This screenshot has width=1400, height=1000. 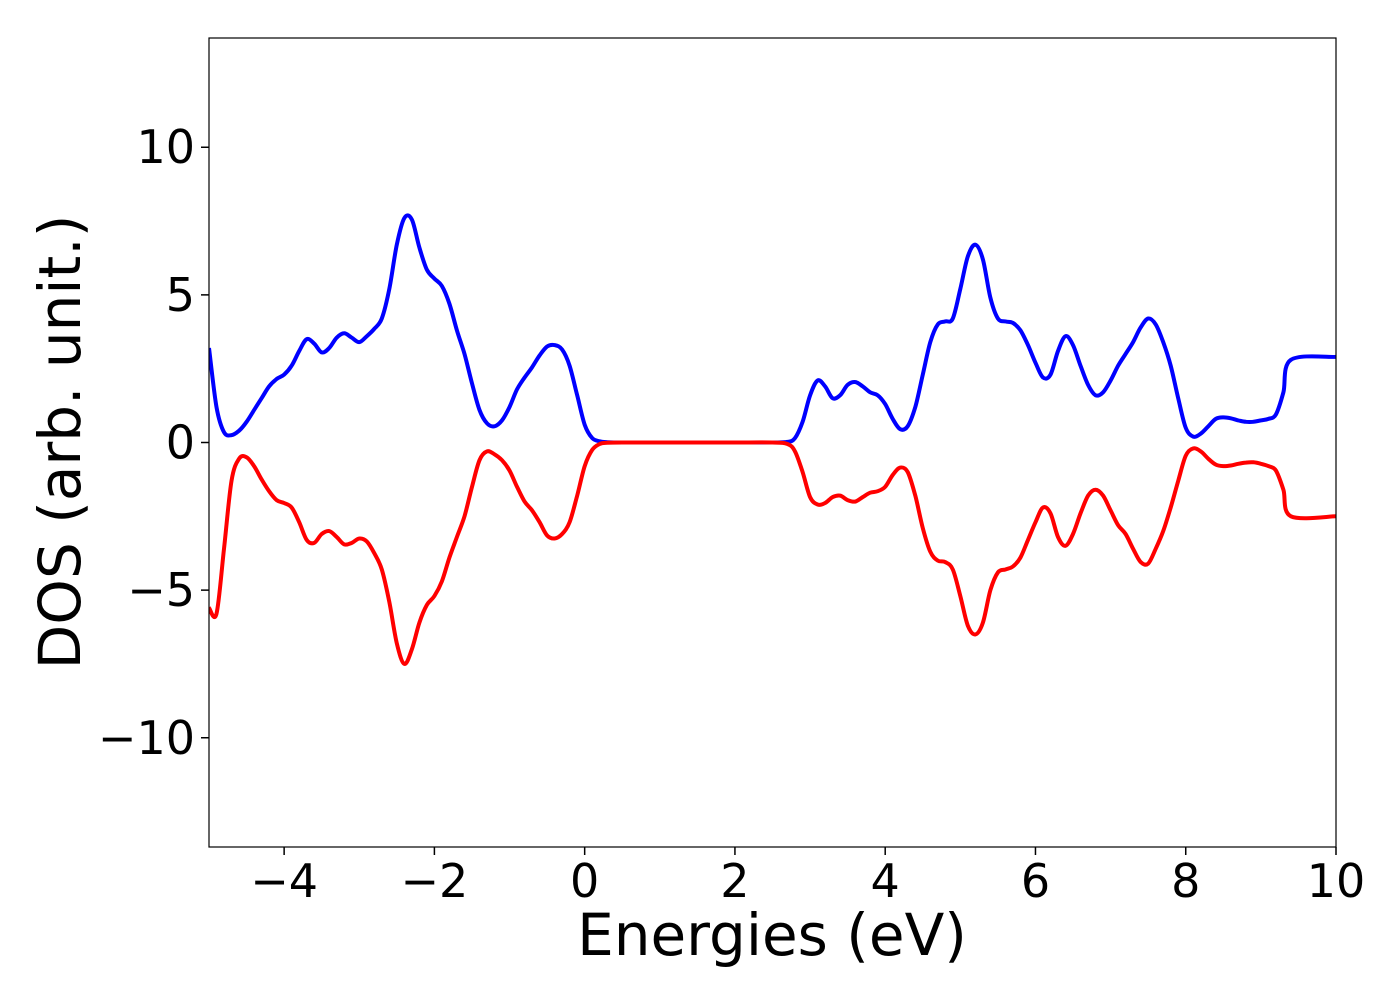 I want to click on y-tick-label: −10, so click(x=146, y=738).